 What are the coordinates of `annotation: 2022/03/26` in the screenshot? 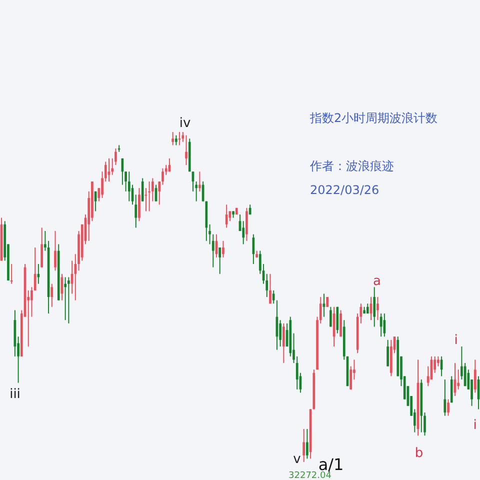 It's located at (345, 190).